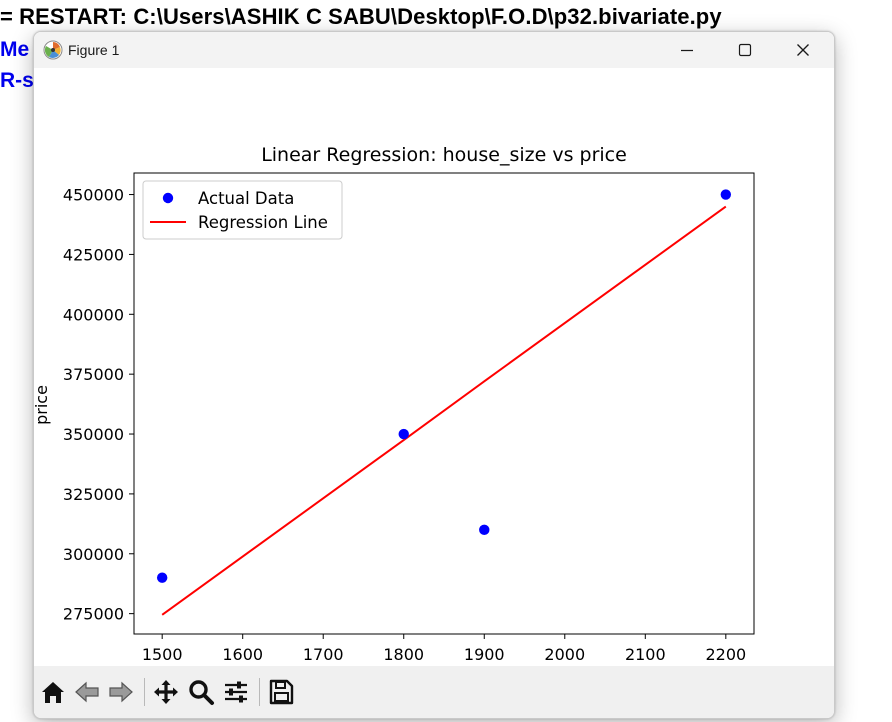 This screenshot has width=892, height=722. What do you see at coordinates (246, 198) in the screenshot?
I see `legend-label-actual-data: Actual Data` at bounding box center [246, 198].